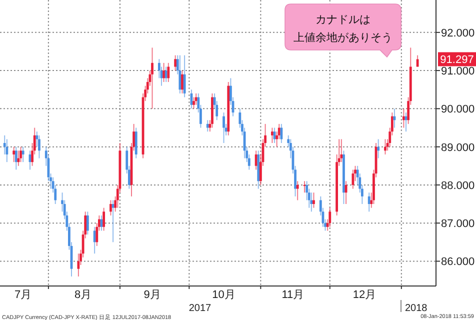 The image size is (476, 320). I want to click on y-tick-label: 88.000, so click(458, 186).